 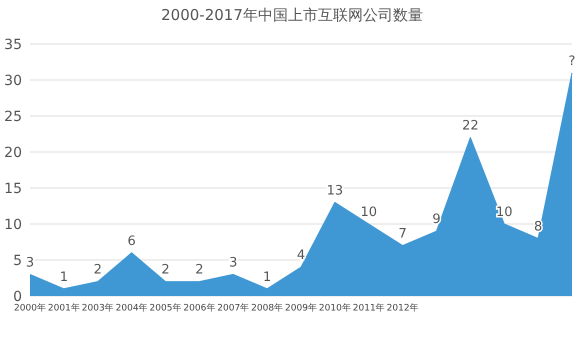 What do you see at coordinates (572, 61) in the screenshot?
I see `data-label: ?` at bounding box center [572, 61].